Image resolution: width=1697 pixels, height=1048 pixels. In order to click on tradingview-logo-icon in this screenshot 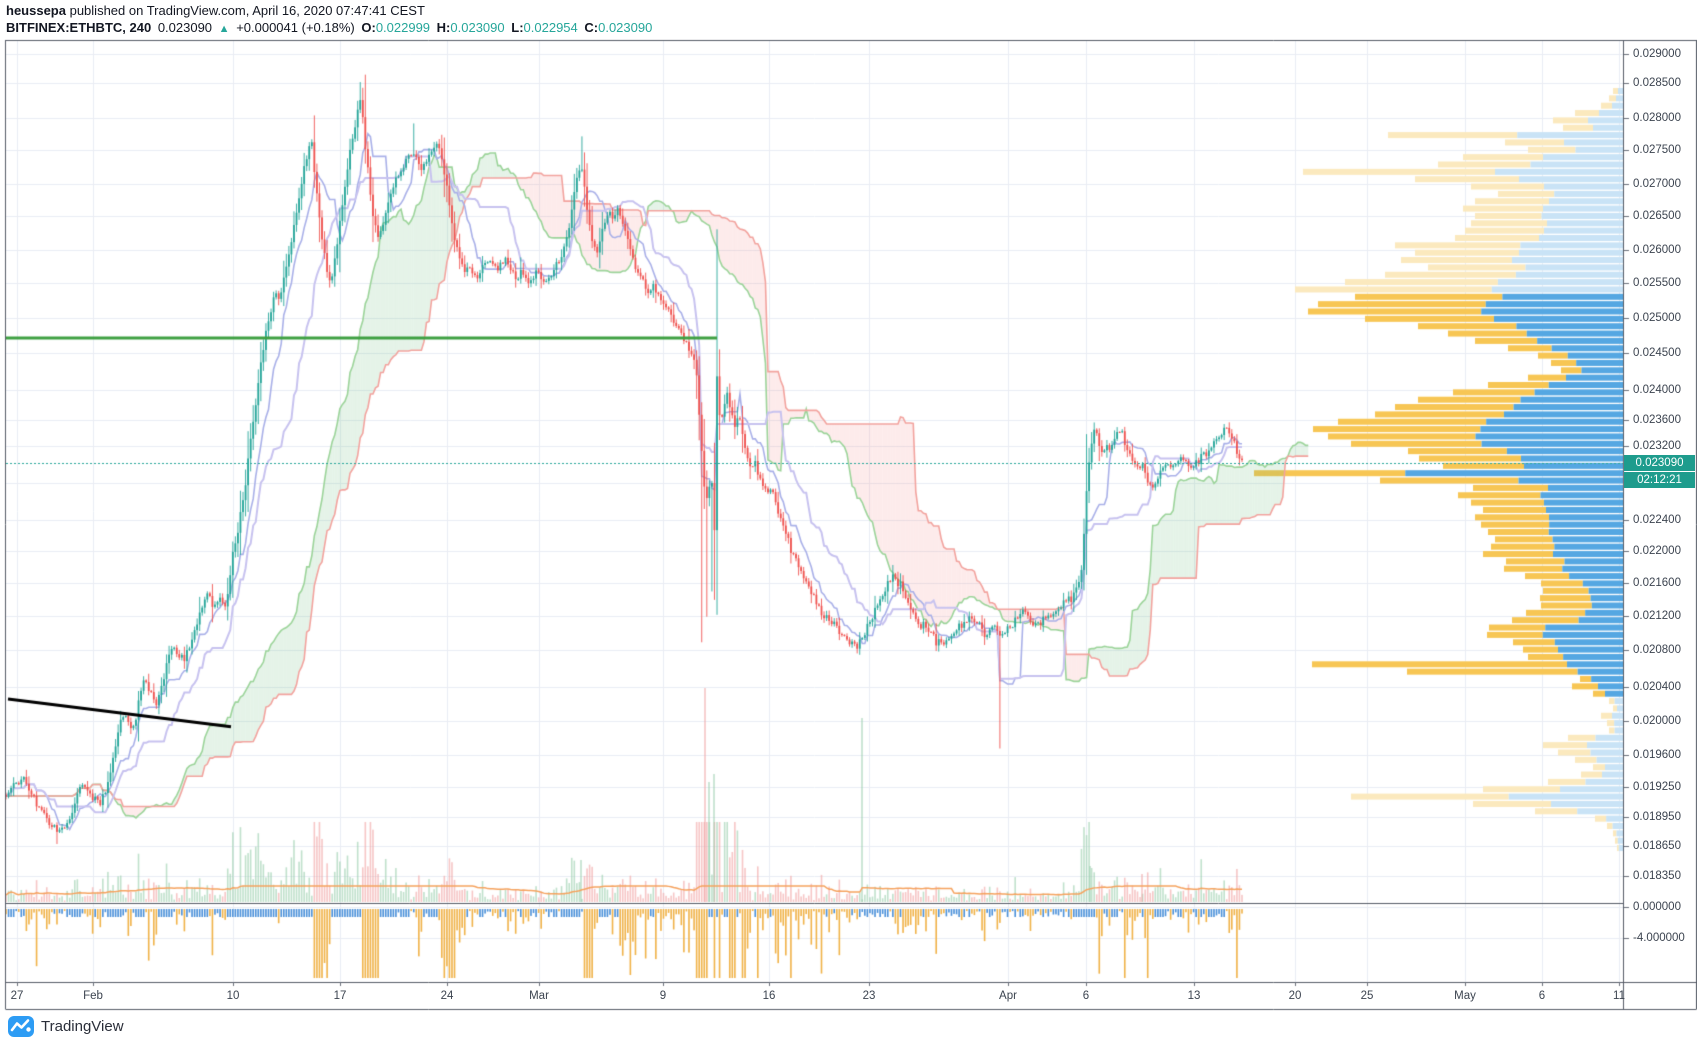, I will do `click(21, 1026)`.